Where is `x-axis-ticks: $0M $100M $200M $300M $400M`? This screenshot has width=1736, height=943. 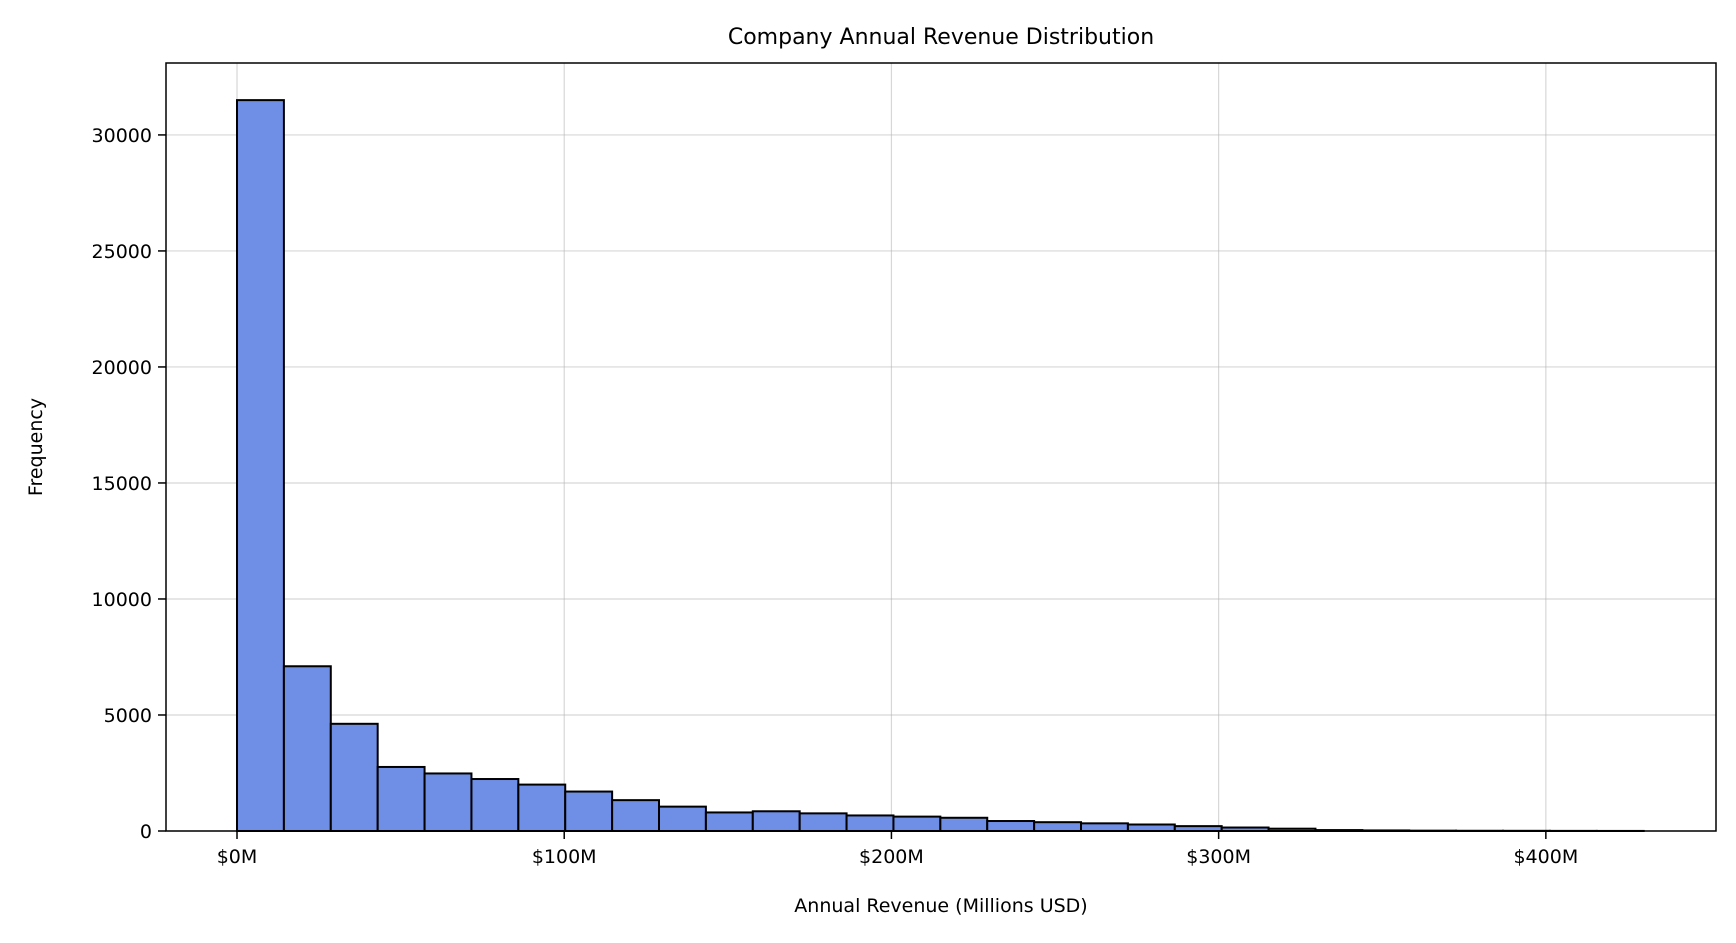
x-axis-ticks: $0M $100M $200M $300M $400M is located at coordinates (898, 849).